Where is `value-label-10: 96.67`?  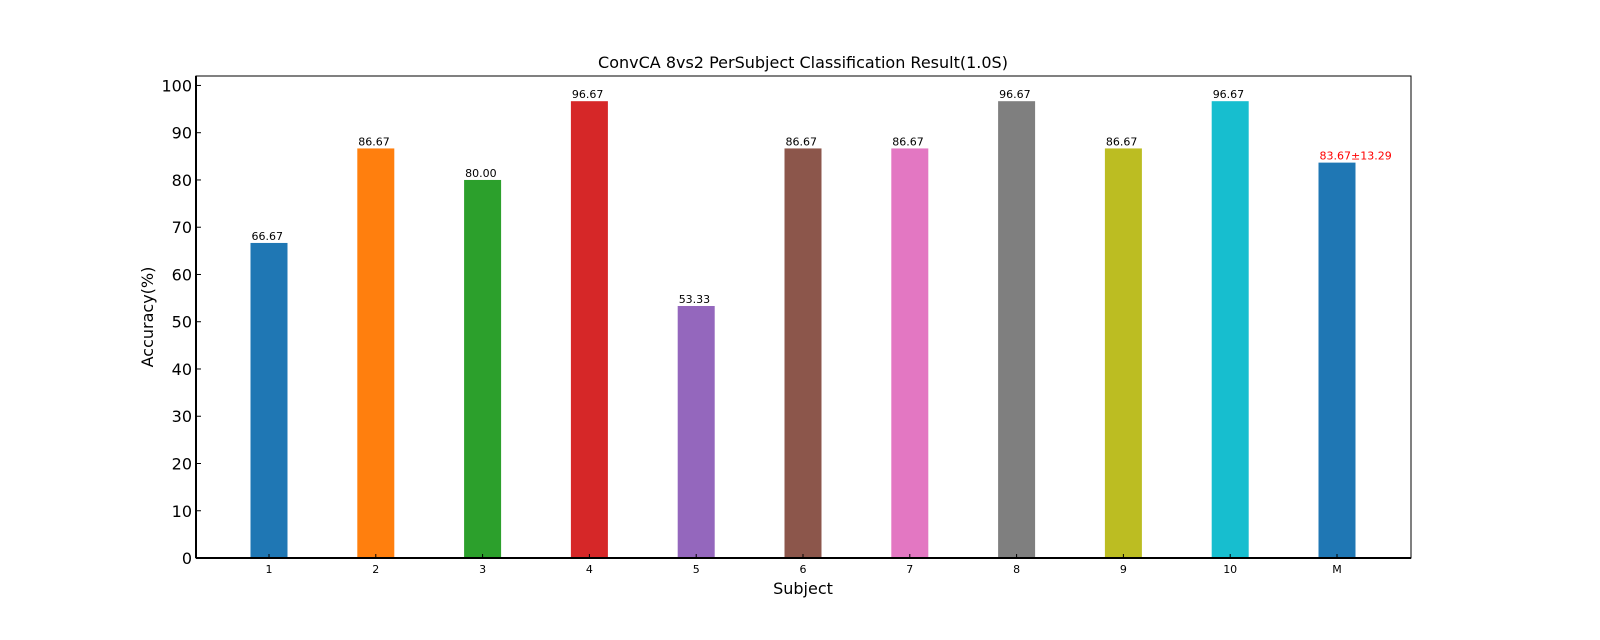 value-label-10: 96.67 is located at coordinates (1229, 94).